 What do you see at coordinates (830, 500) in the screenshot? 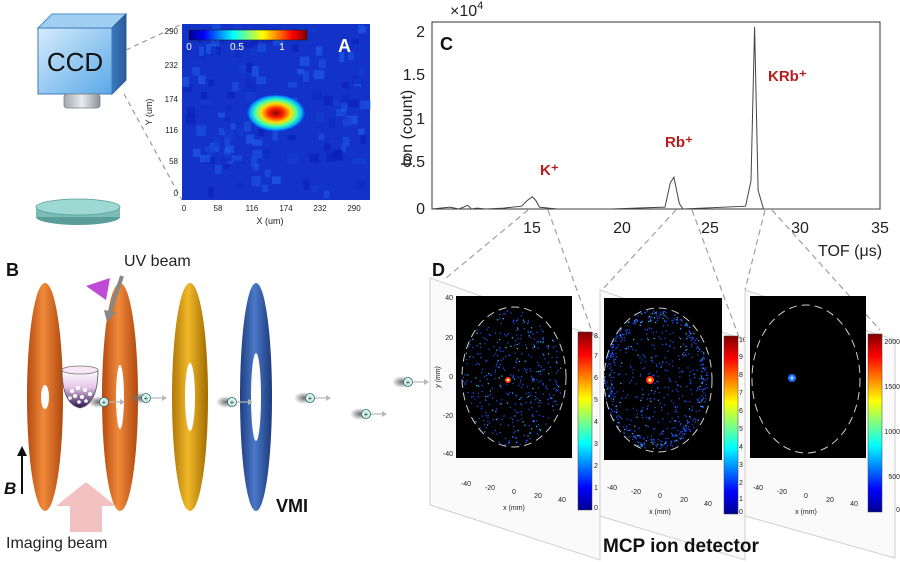
I see `x-tick: 20` at bounding box center [830, 500].